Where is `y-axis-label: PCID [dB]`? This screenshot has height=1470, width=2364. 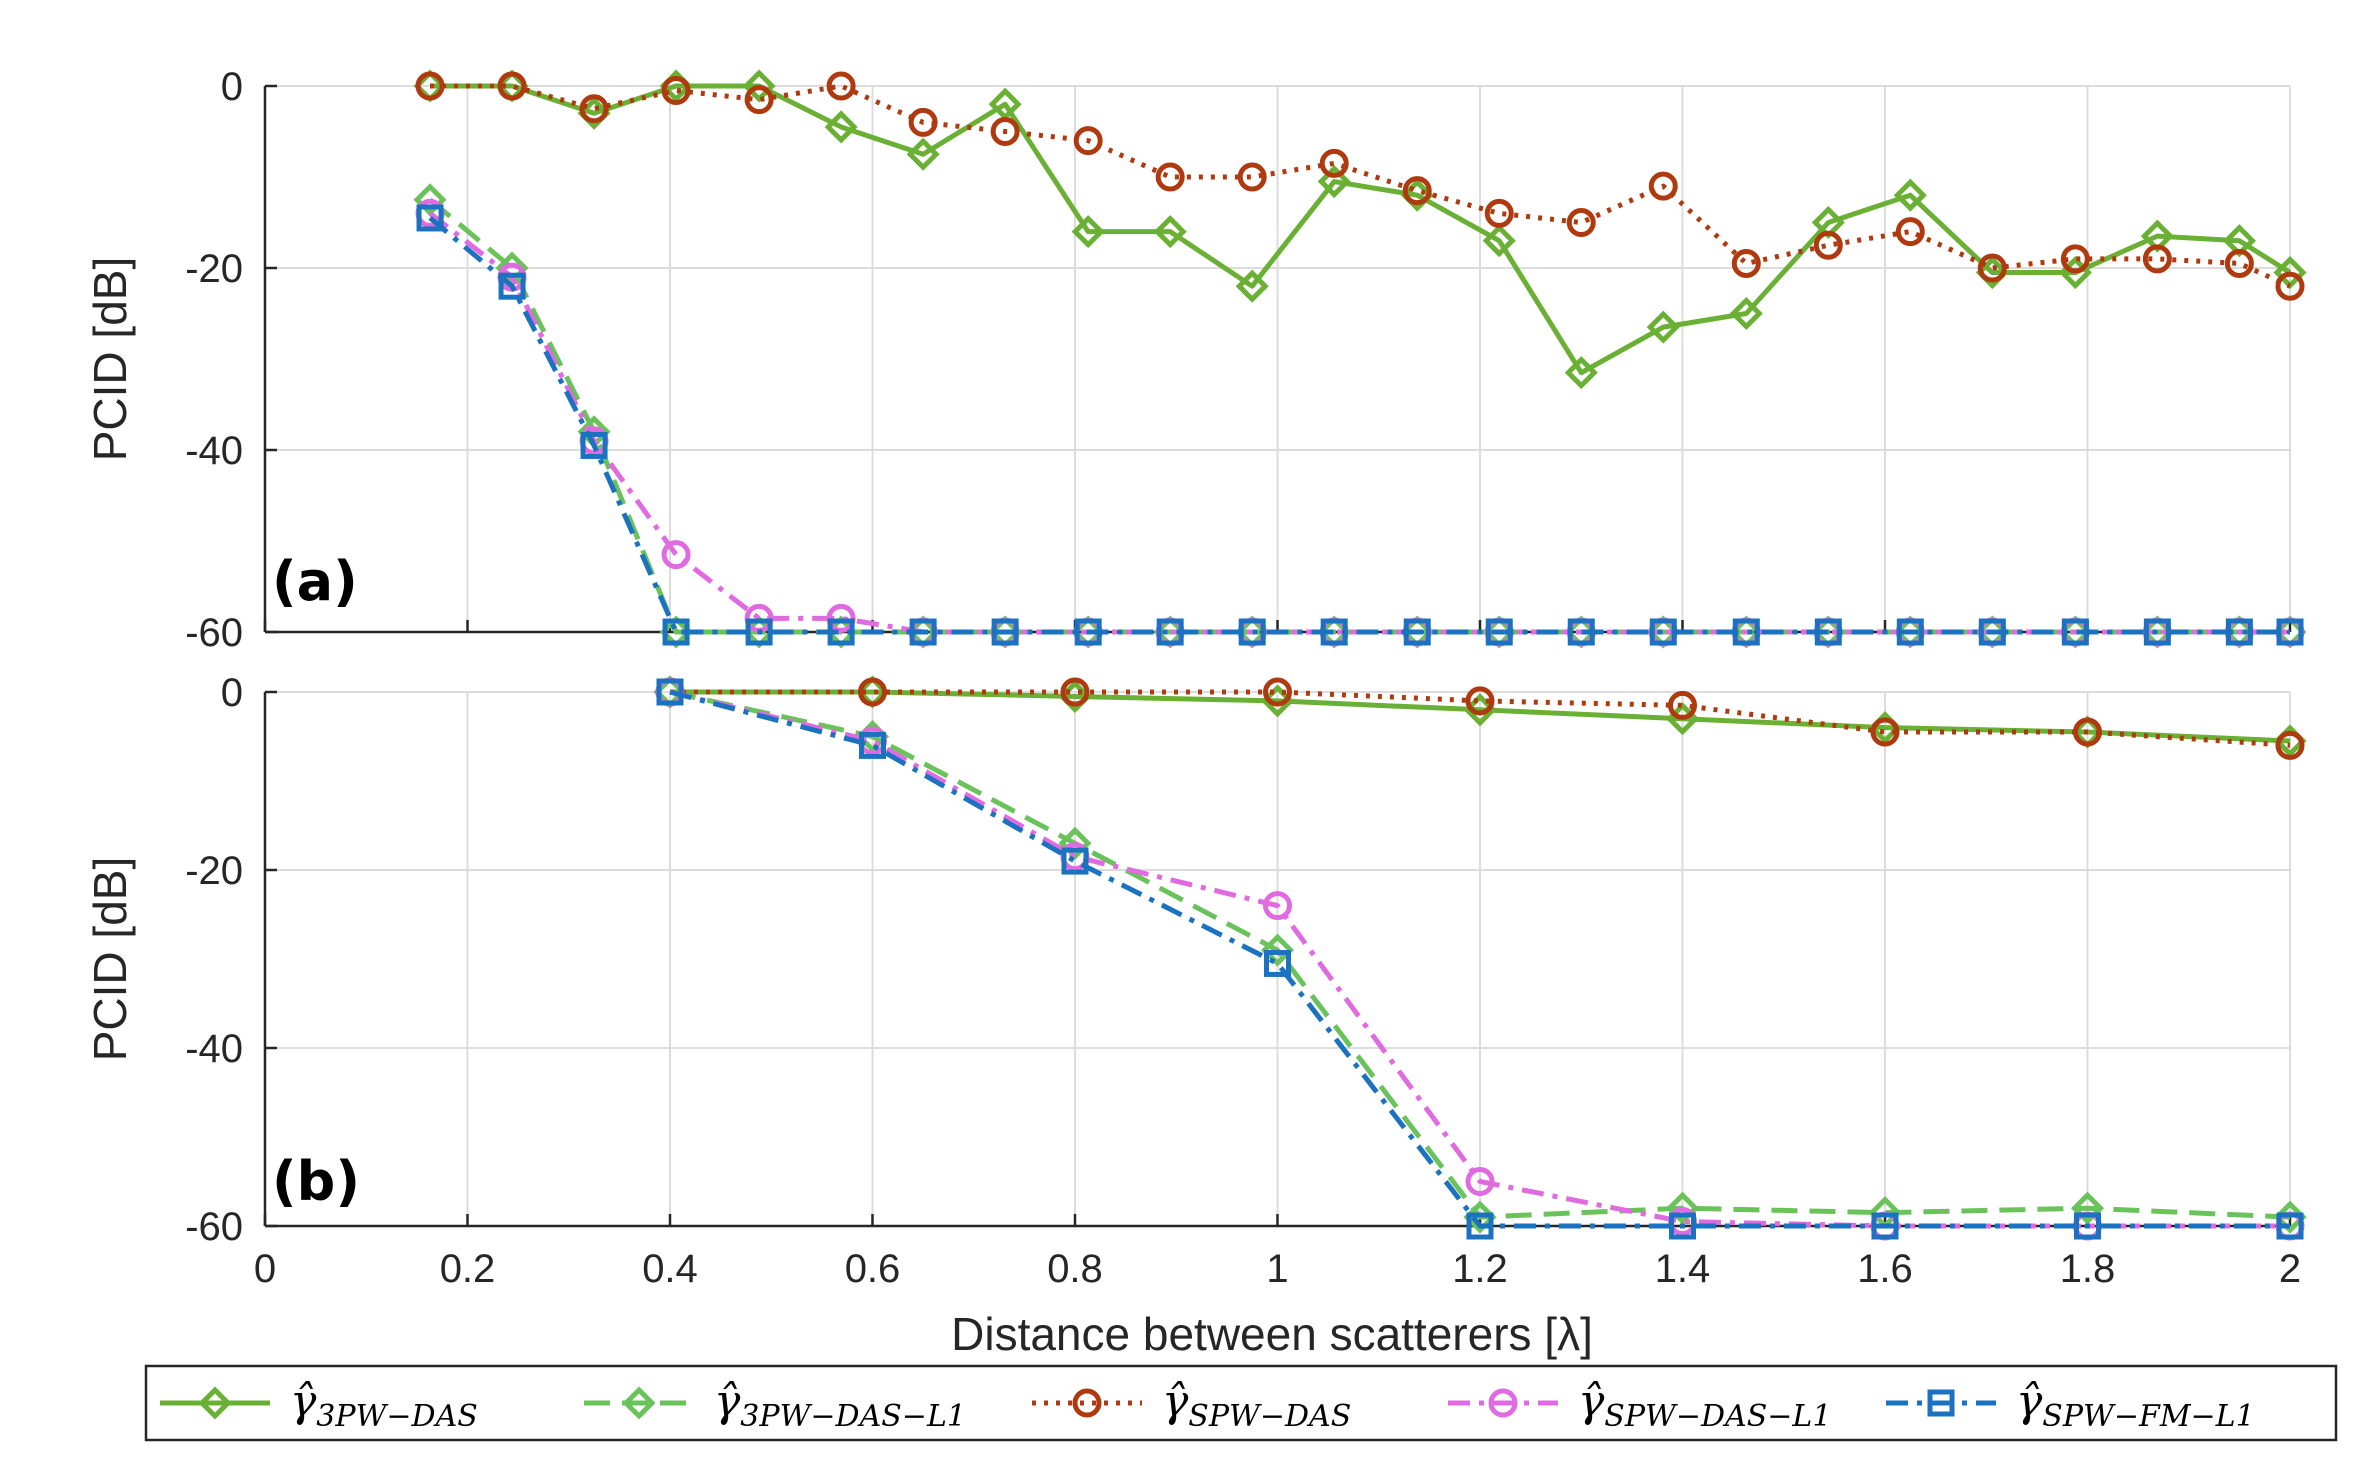
y-axis-label: PCID [dB] is located at coordinates (110, 959).